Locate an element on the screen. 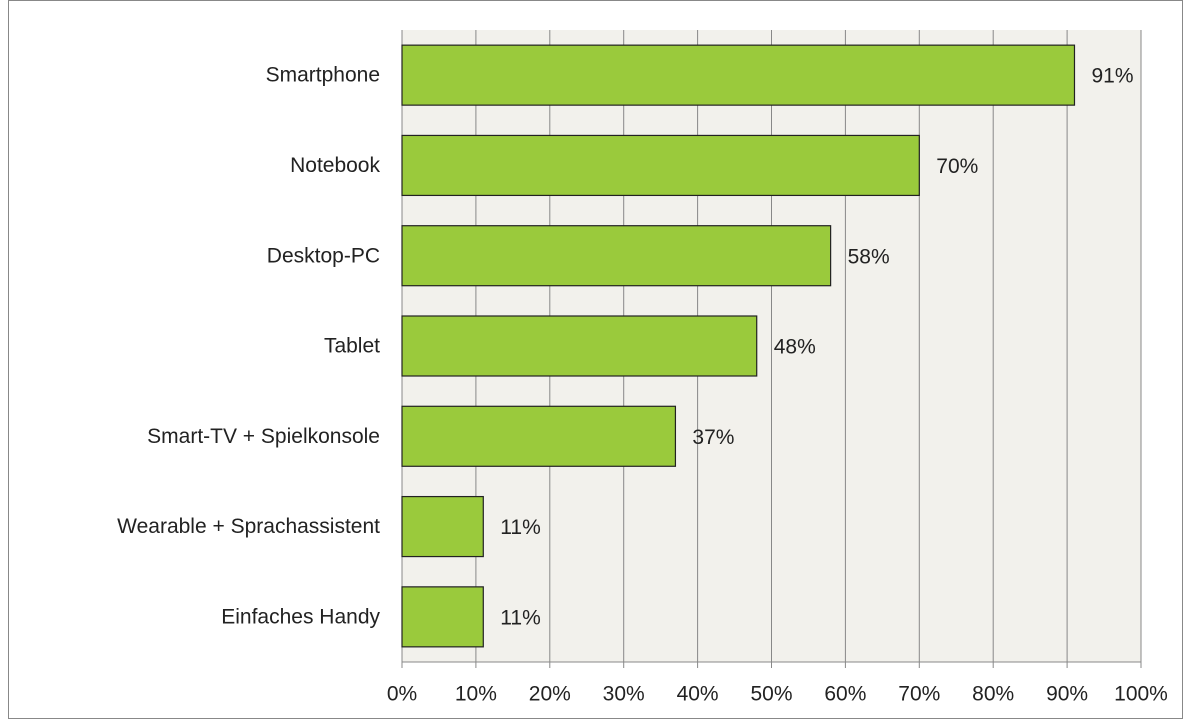  x-tick-label: 90% is located at coordinates (1067, 694).